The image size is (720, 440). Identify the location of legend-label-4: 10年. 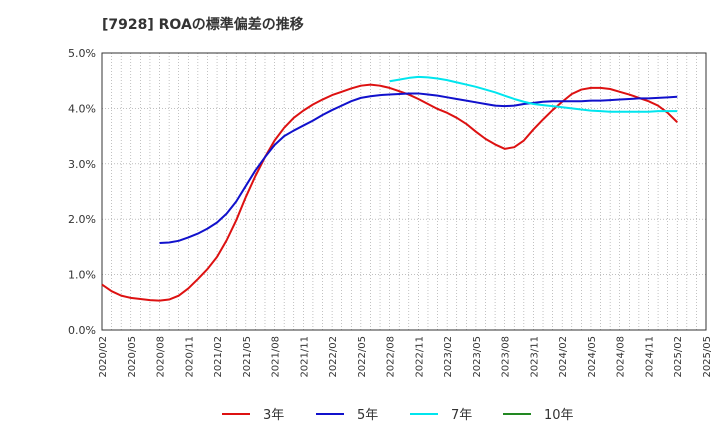
(559, 415).